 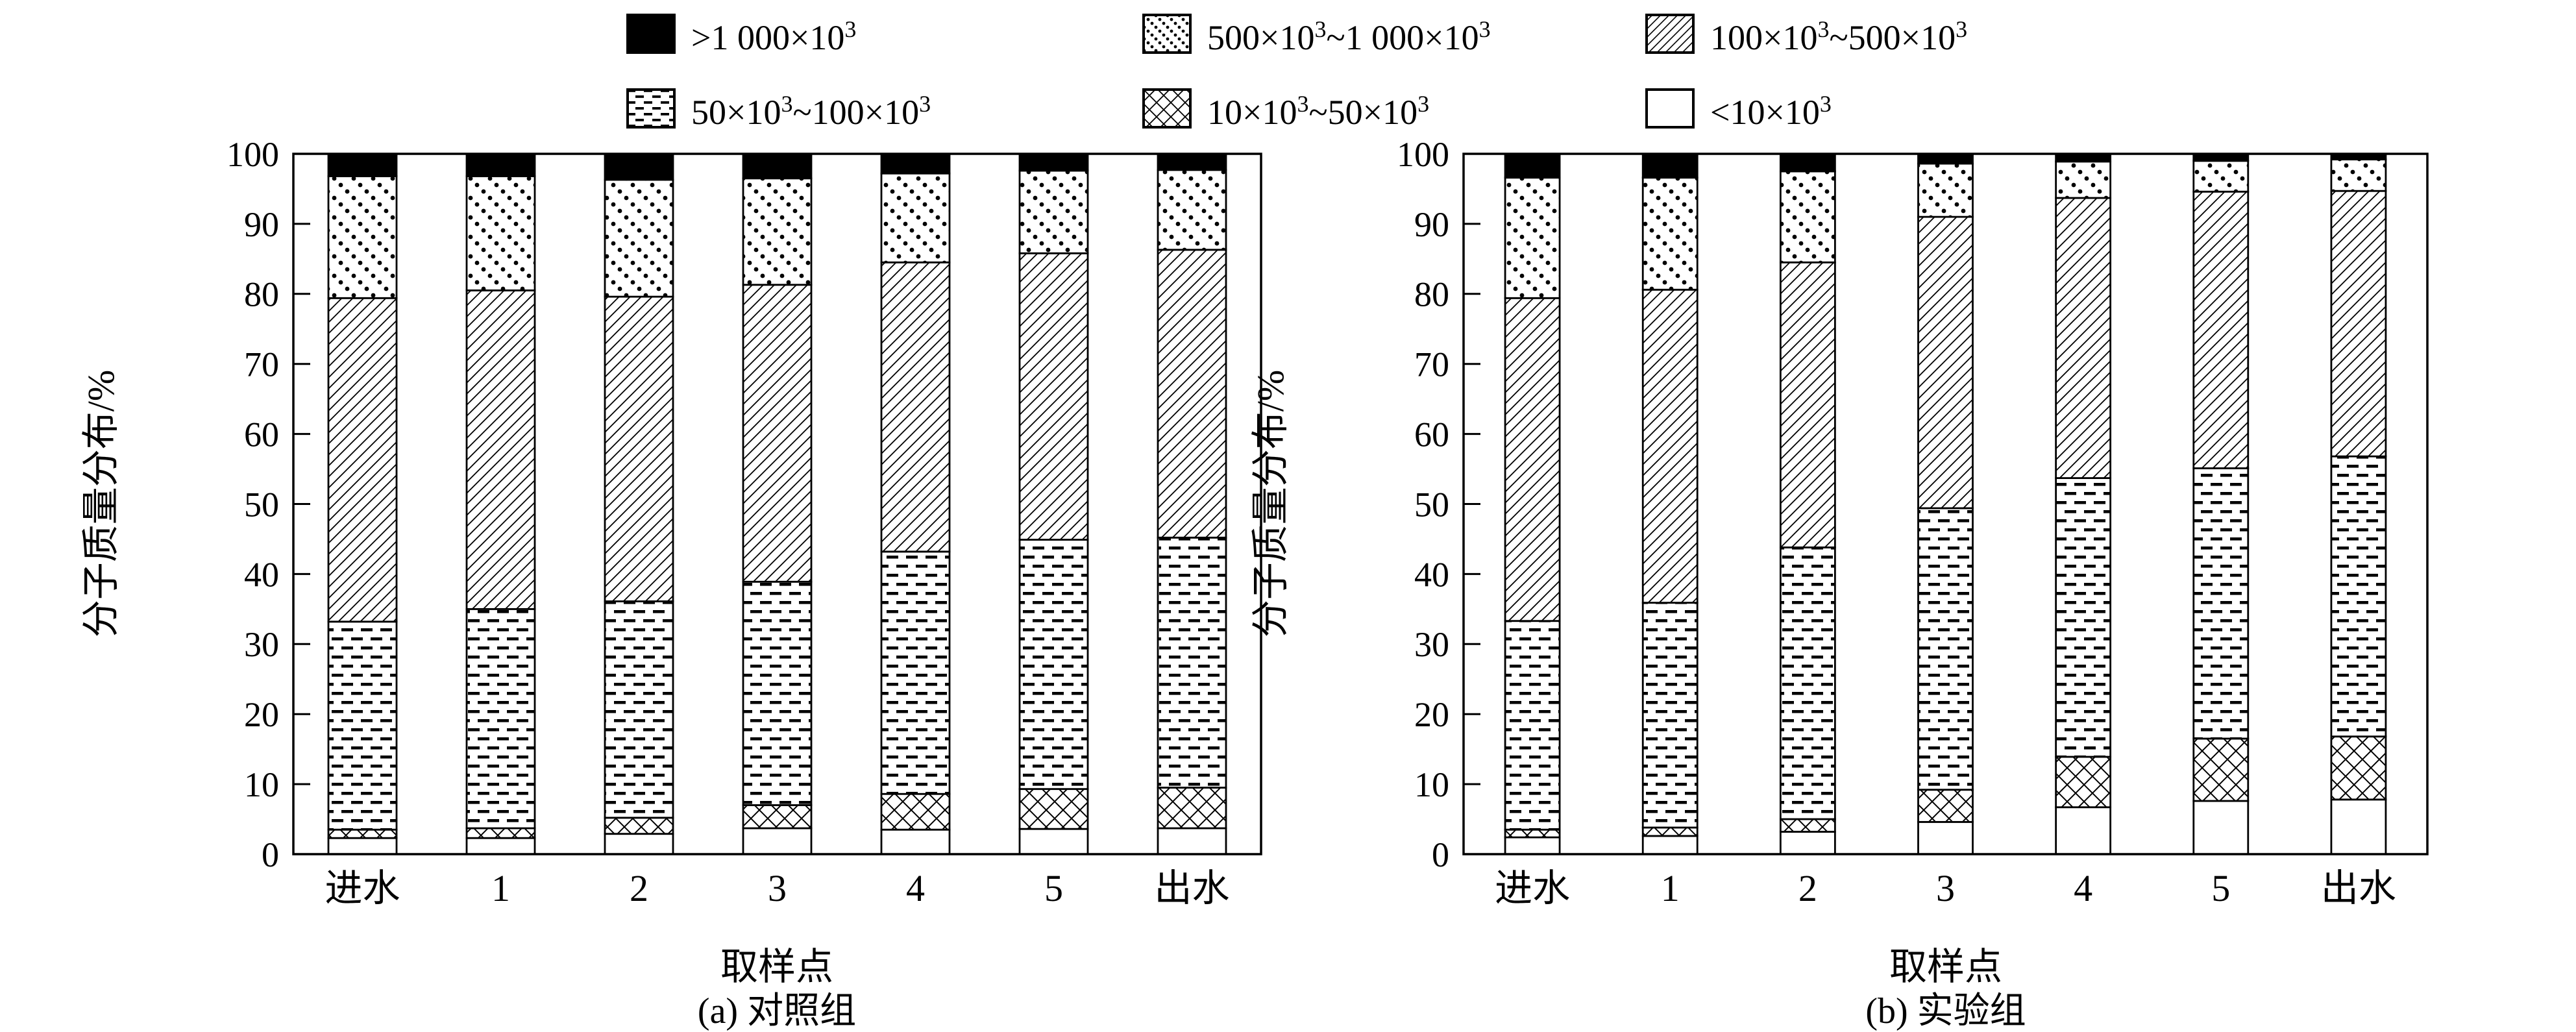 I want to click on x-tick-label: 5, so click(x=2220, y=888).